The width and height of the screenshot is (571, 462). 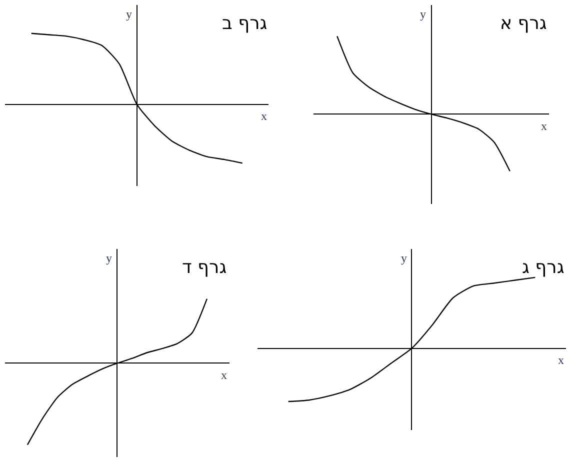 What do you see at coordinates (543, 267) in the screenshot?
I see `chart-title: גרף ג` at bounding box center [543, 267].